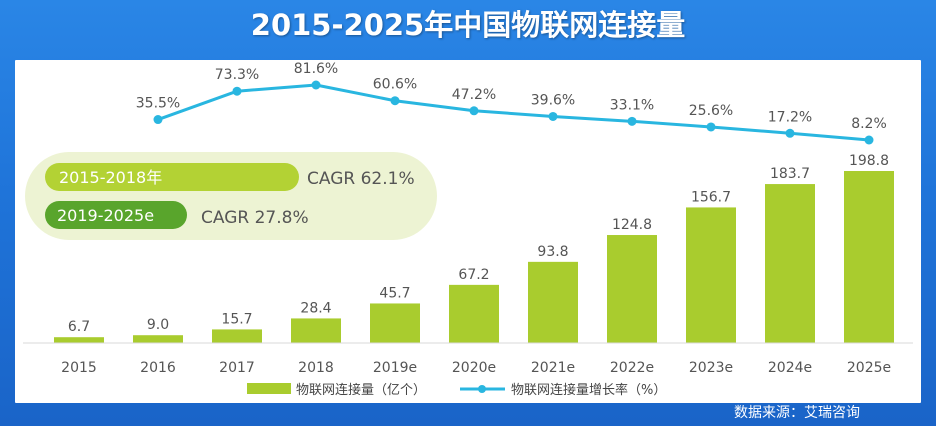 This screenshot has height=426, width=936. What do you see at coordinates (158, 104) in the screenshot?
I see `growth-label-2016: 35.5%` at bounding box center [158, 104].